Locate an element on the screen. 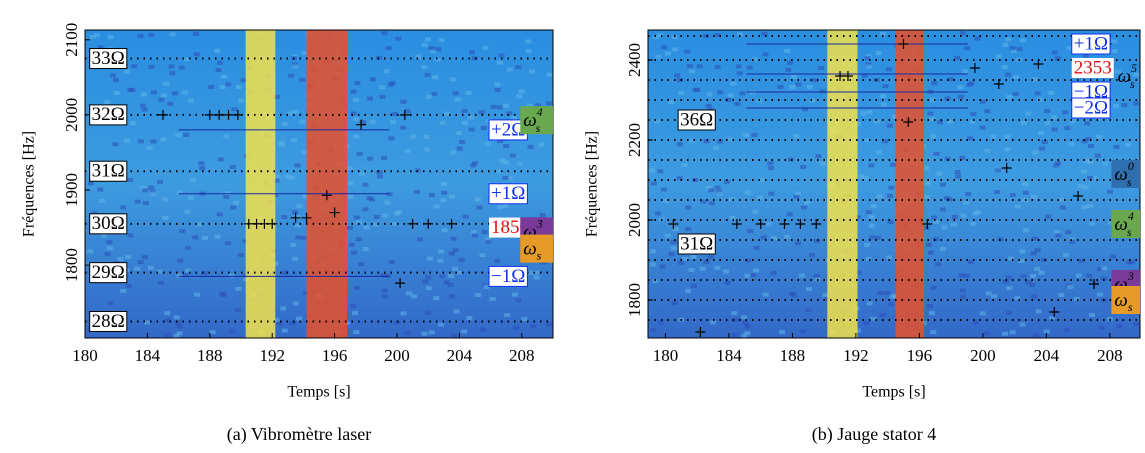  x-tick-label: 200 is located at coordinates (983, 355).